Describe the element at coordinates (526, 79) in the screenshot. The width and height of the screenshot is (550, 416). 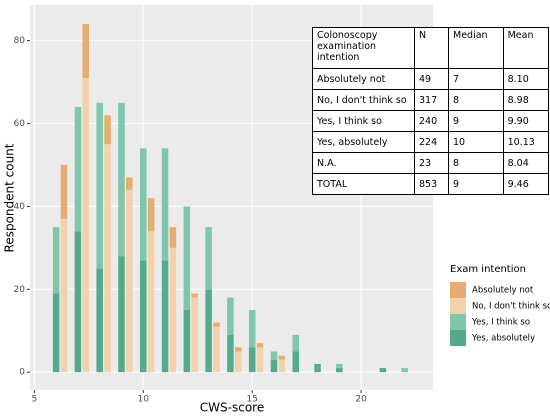
I see `table-cell: 8.10` at that location.